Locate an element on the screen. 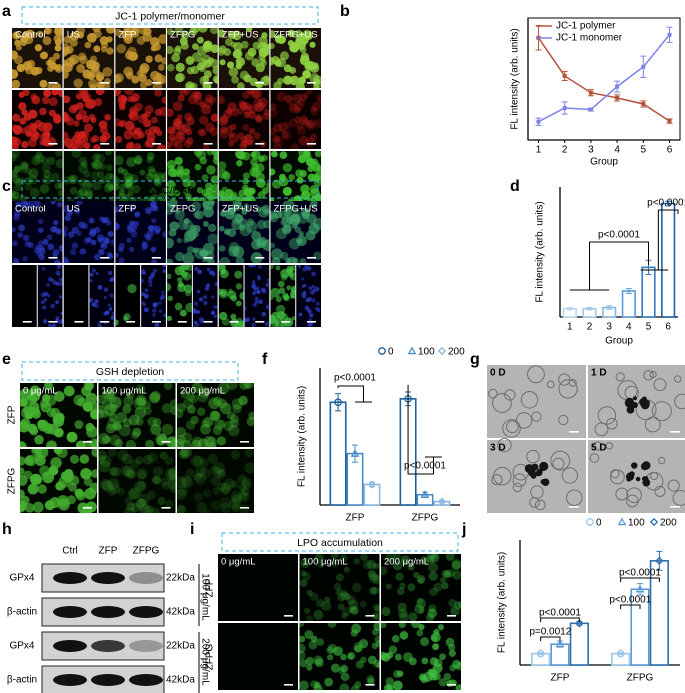 Image resolution: width=685 pixels, height=693 pixels. legend-marker is located at coordinates (654, 522).